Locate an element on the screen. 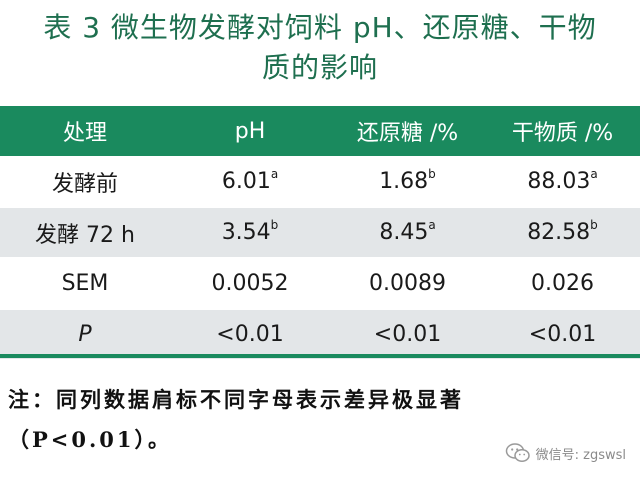 This screenshot has height=479, width=640. row-label: SEM is located at coordinates (85, 284).